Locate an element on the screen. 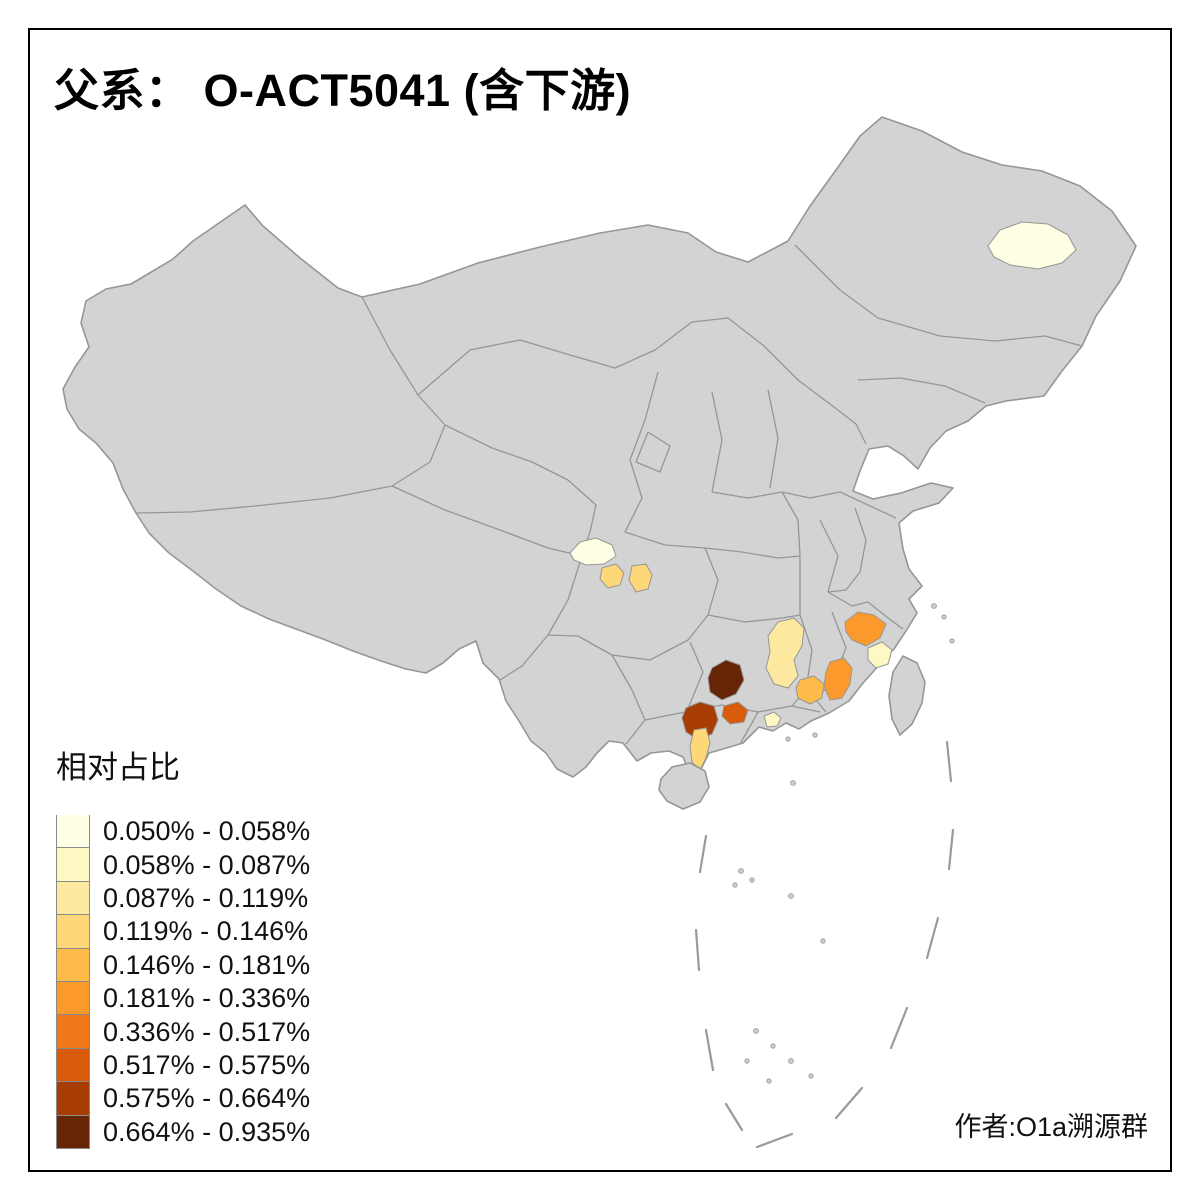 Image resolution: width=1200 pixels, height=1200 pixels. legend-row: 0.181% - 0.336% is located at coordinates (183, 998).